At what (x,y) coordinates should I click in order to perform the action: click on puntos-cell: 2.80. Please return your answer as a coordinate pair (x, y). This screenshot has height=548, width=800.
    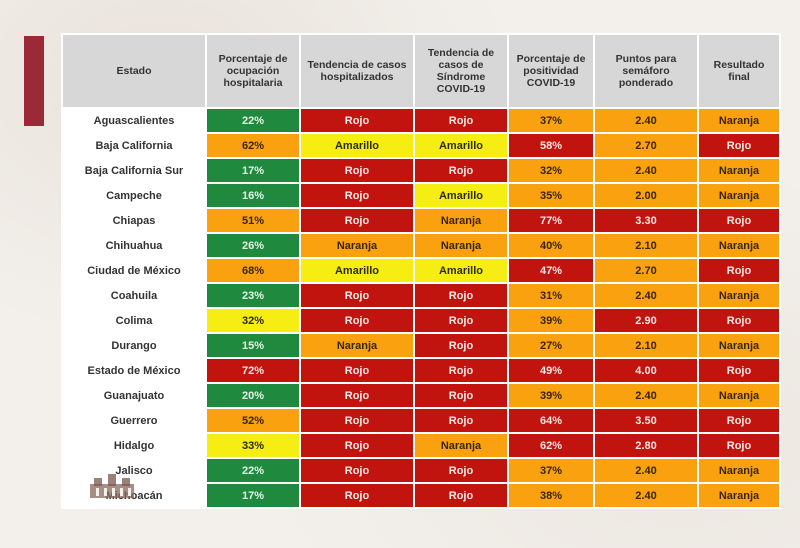
    Looking at the image, I should click on (646, 445).